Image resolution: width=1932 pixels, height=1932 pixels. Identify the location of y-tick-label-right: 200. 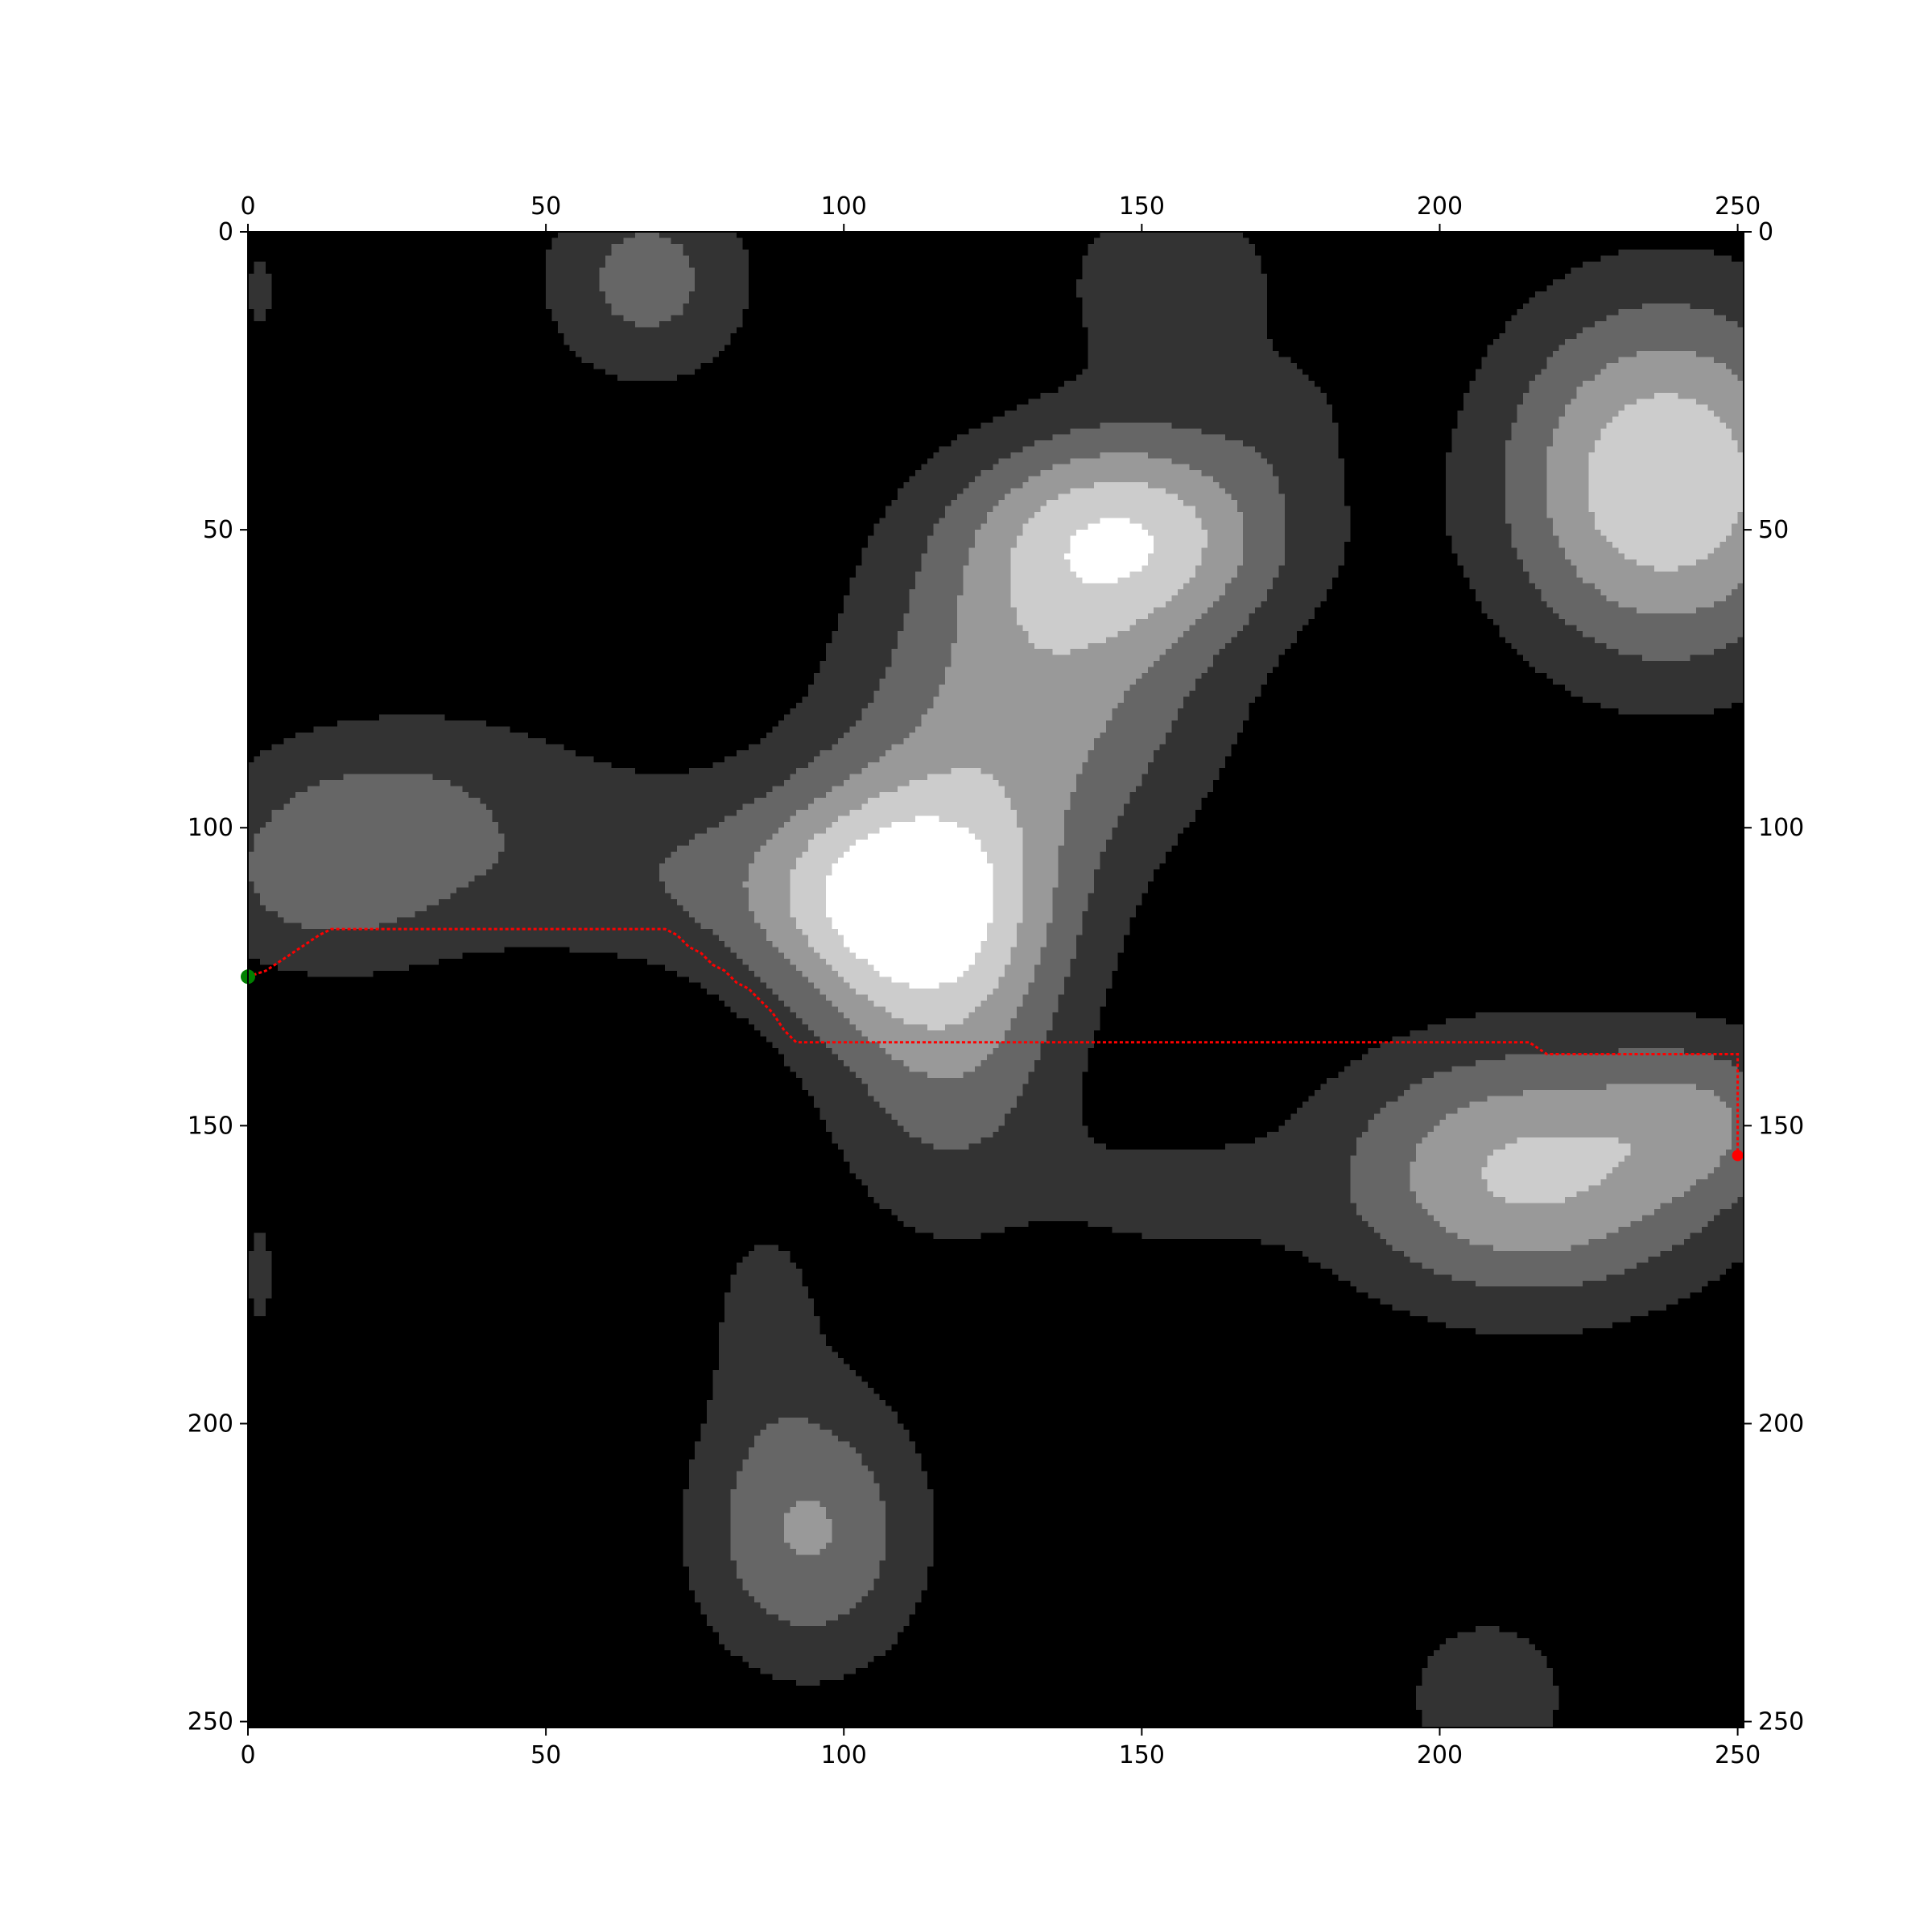
(1781, 1424).